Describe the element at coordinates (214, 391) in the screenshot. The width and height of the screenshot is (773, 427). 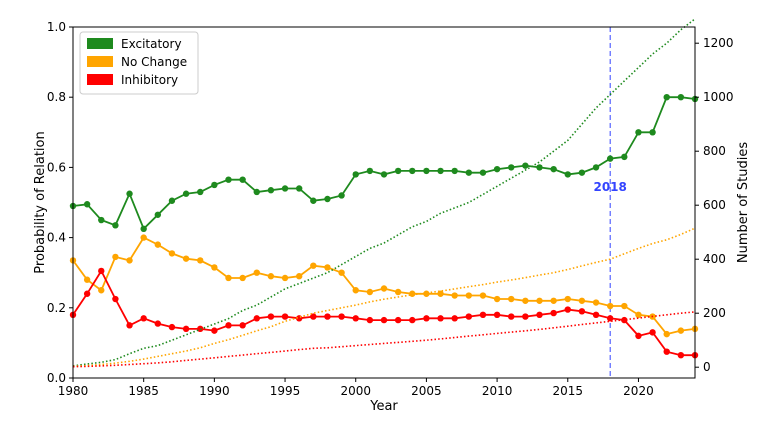
I see `x-tick-label: 1990` at that location.